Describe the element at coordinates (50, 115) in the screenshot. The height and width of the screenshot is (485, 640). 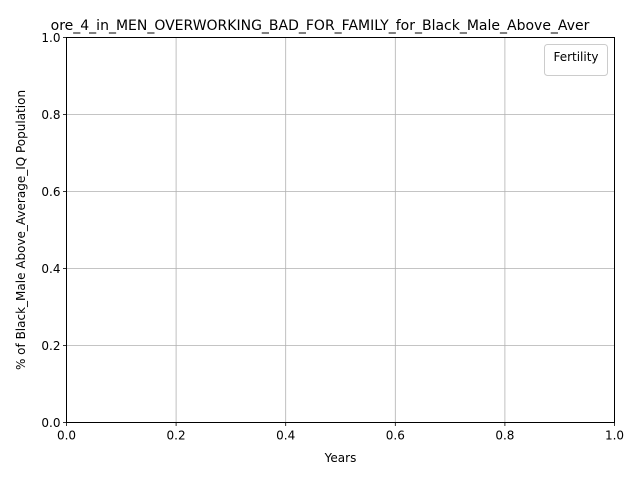
I see `y-tick-label: 0.8` at that location.